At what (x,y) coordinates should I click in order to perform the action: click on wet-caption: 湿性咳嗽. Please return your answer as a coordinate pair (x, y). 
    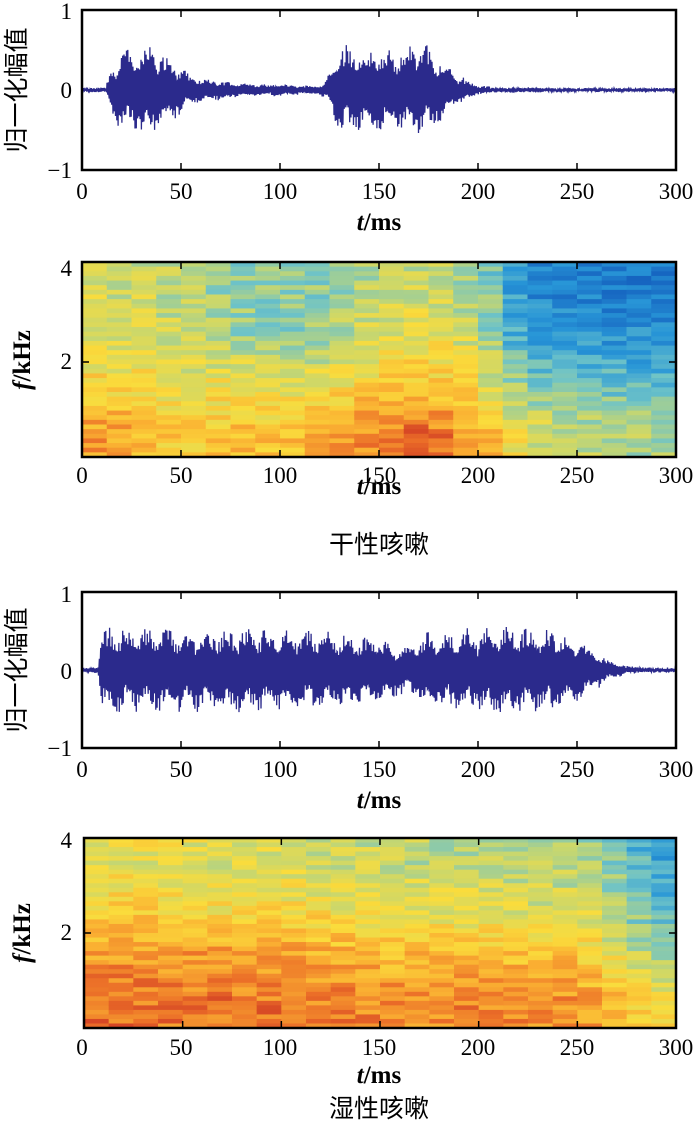
    Looking at the image, I should click on (379, 1108).